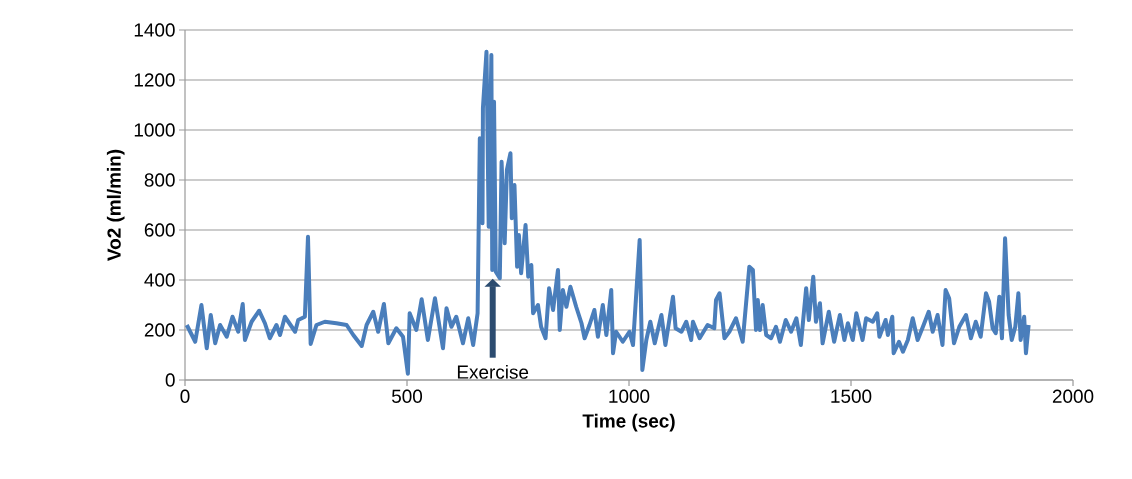  I want to click on x-tick-label: 1500, so click(851, 396).